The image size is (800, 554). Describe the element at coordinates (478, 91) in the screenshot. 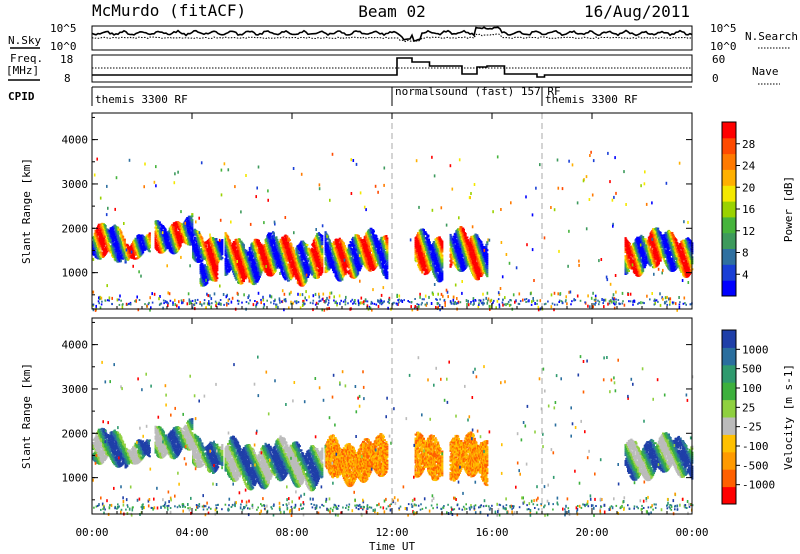

I see `cpid-segment-1: normalsound (fast) 157 RF` at that location.